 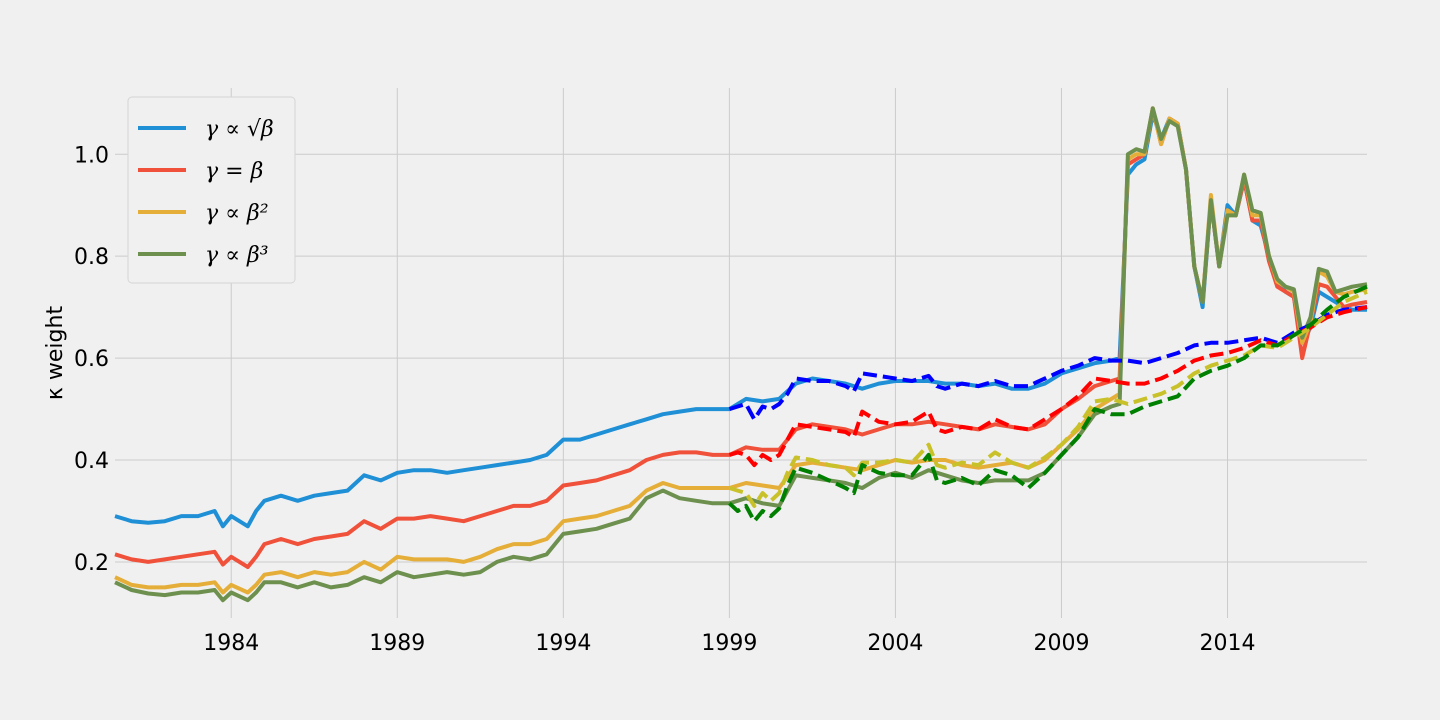 What do you see at coordinates (237, 255) in the screenshot?
I see `legend-label-3: γ ∝ β³` at bounding box center [237, 255].